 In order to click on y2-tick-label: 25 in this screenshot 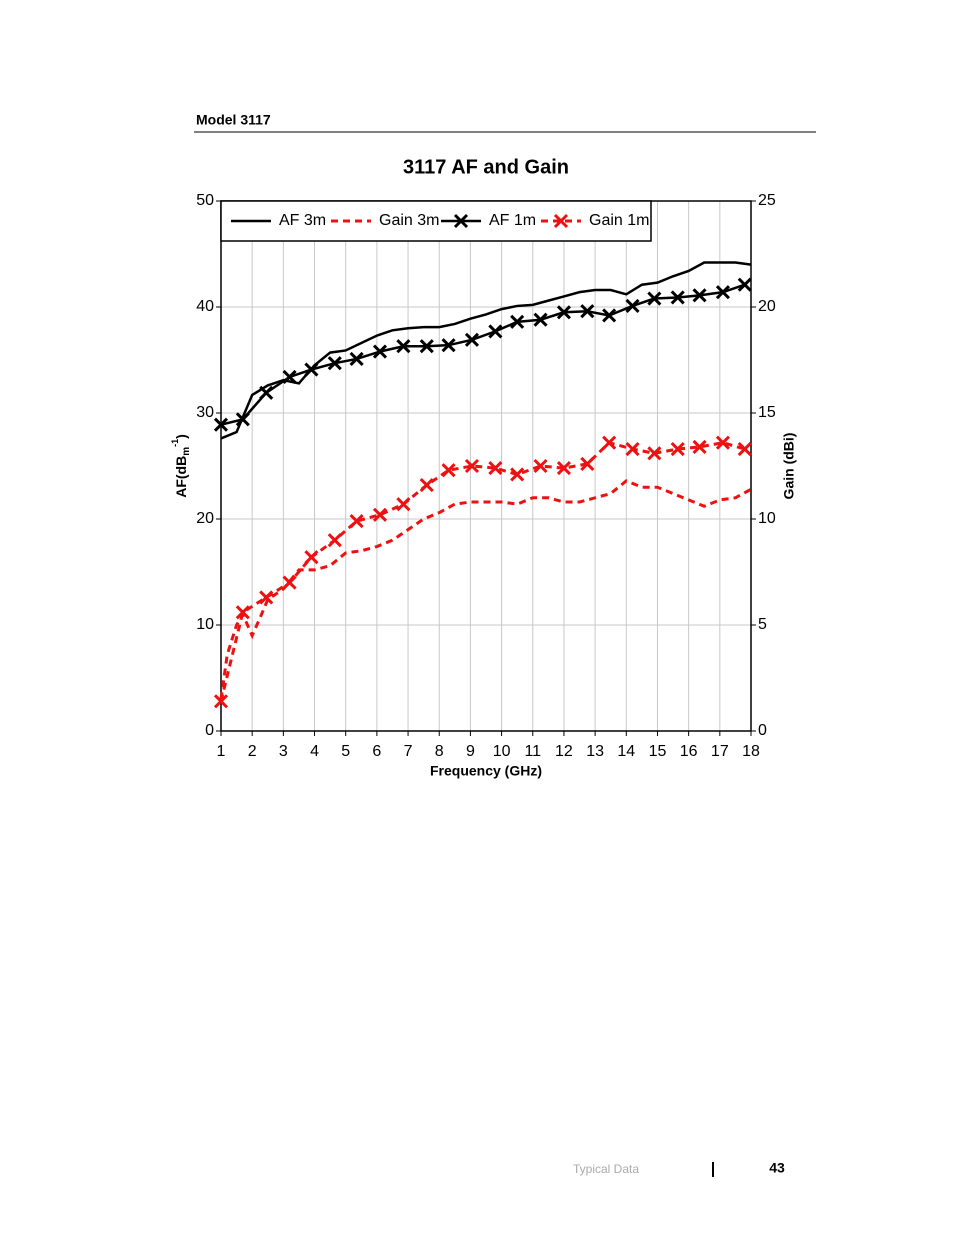, I will do `click(767, 200)`.